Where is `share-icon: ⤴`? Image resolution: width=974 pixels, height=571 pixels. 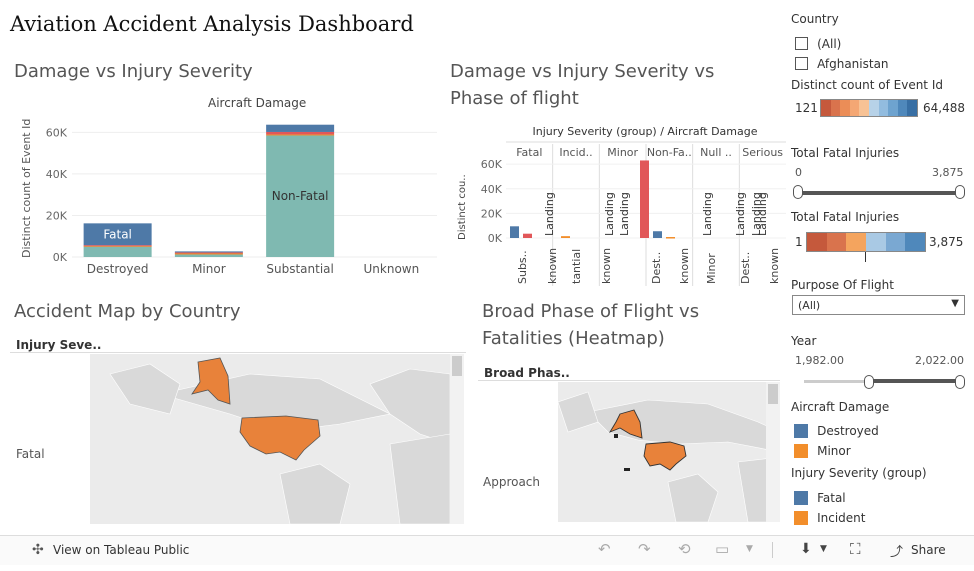 share-icon: ⤴ is located at coordinates (897, 552).